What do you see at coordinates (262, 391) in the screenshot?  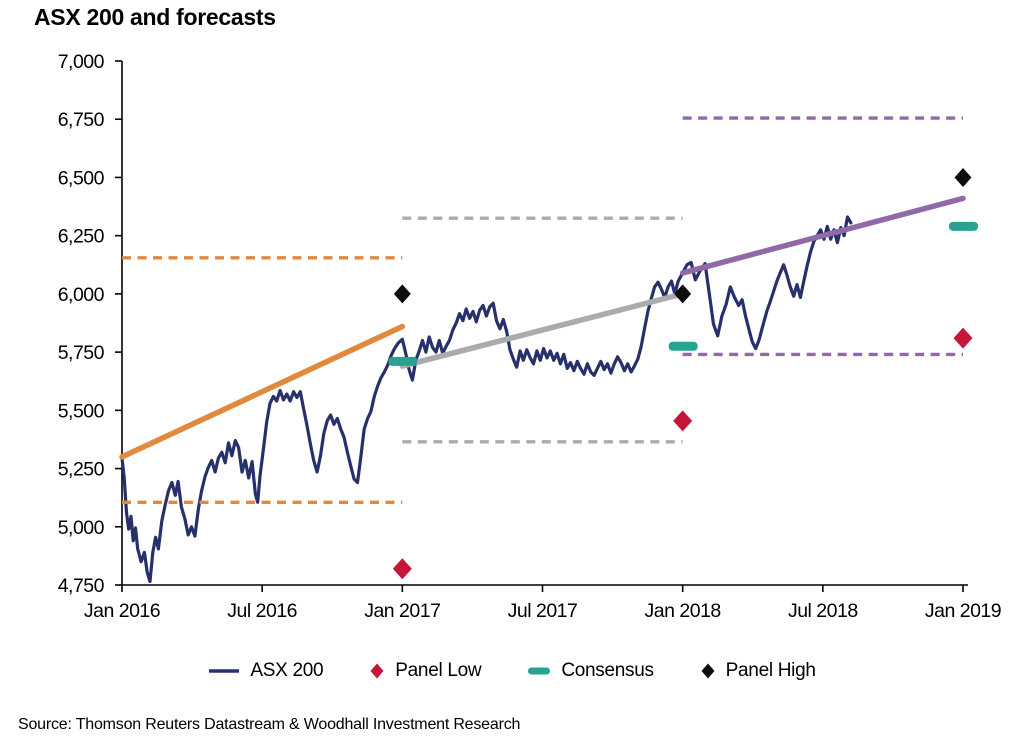 I see `consensus-path-2016` at bounding box center [262, 391].